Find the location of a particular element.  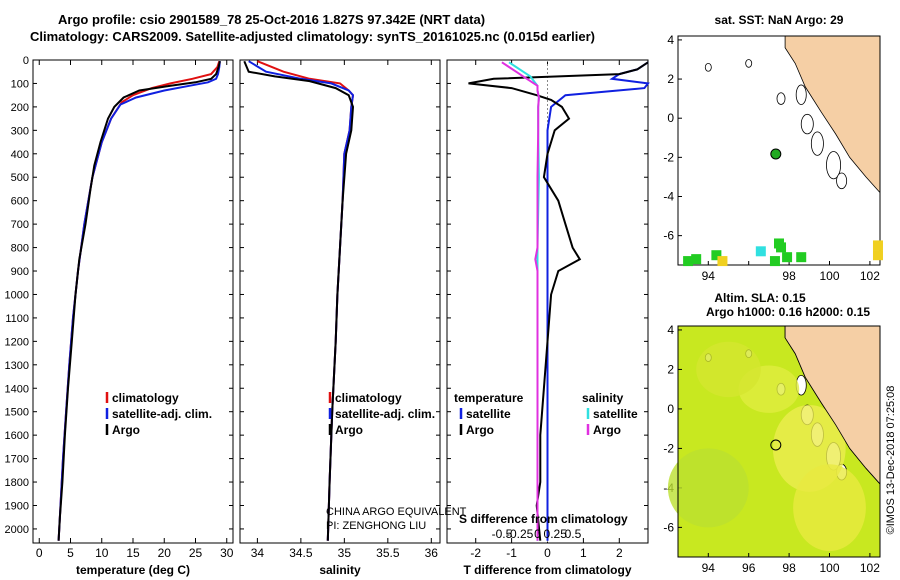

temperature-legend-label: satellite-adj. clim. is located at coordinates (162, 414).